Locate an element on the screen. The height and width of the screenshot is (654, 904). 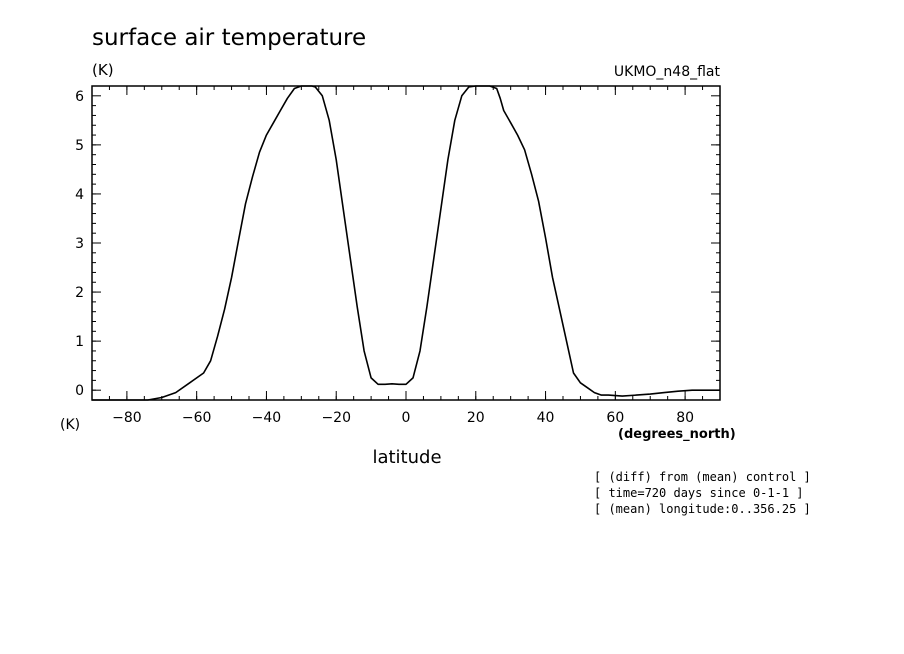
y-tick-label: 3 is located at coordinates (79, 244).